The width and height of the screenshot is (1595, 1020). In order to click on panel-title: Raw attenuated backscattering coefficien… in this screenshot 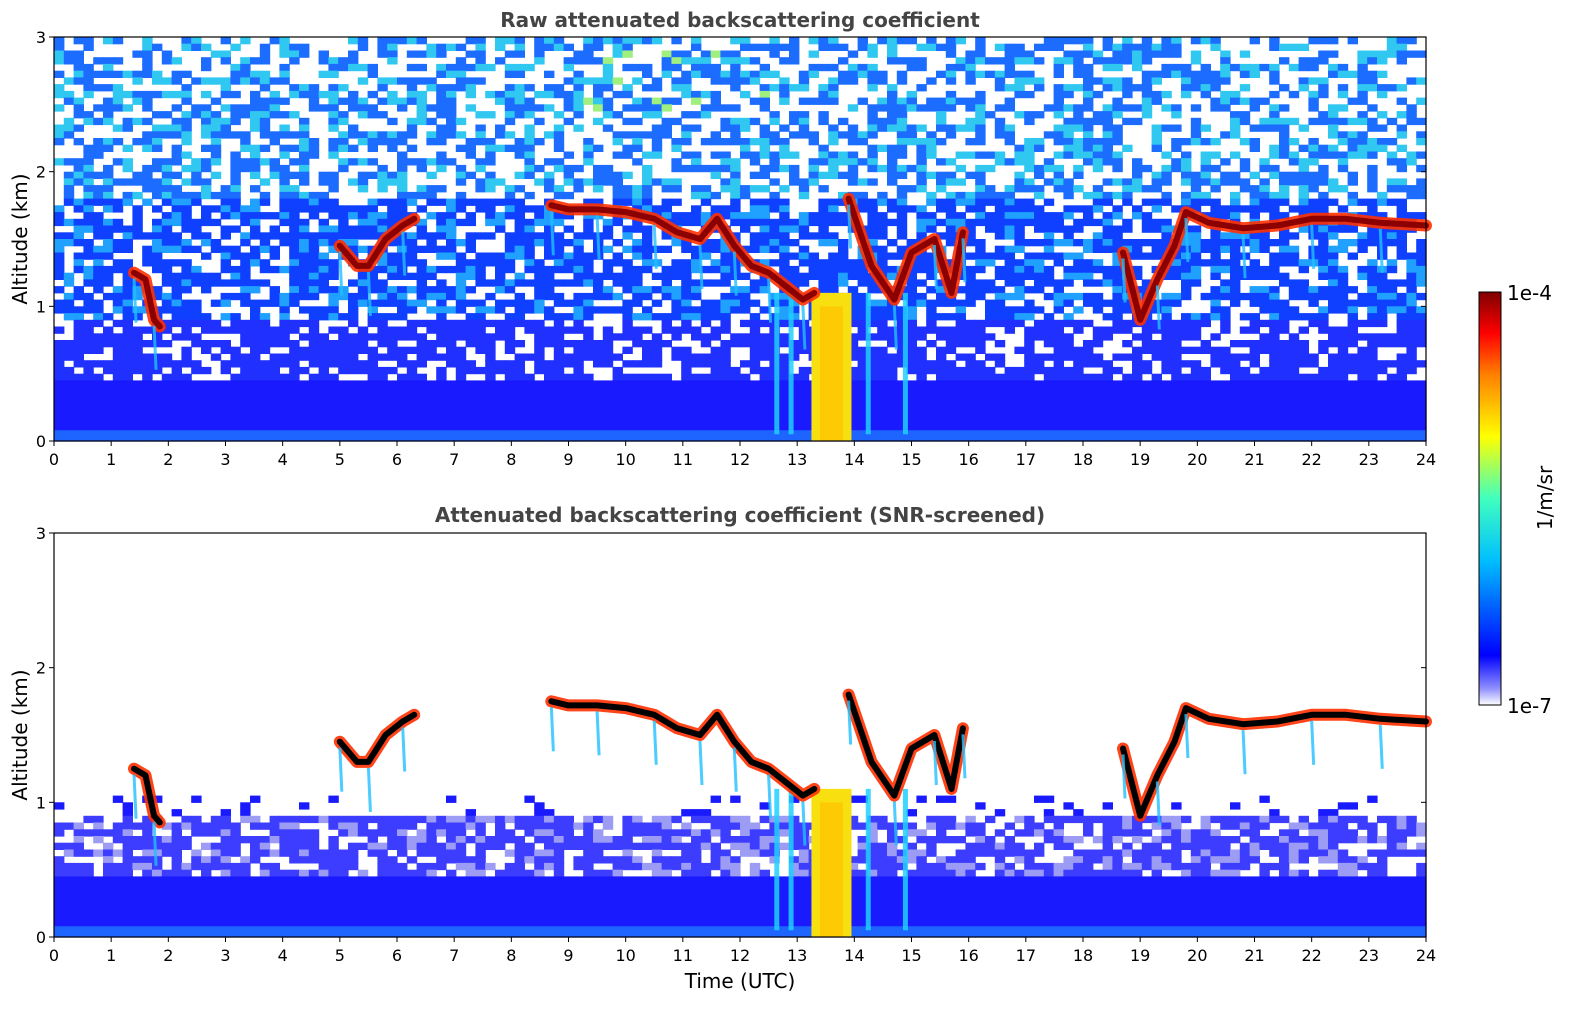, I will do `click(740, 20)`.